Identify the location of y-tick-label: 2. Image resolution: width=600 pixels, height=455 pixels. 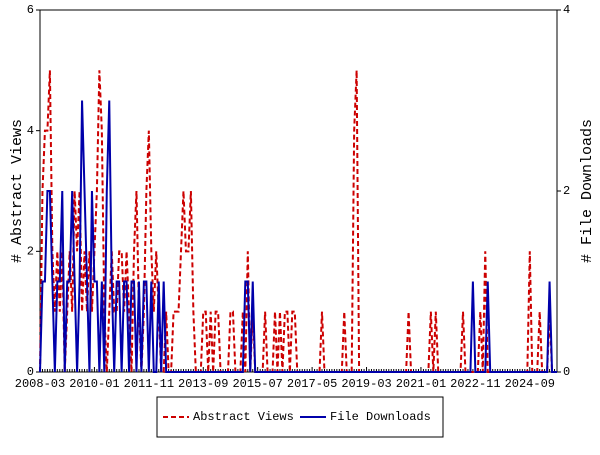
(30, 252).